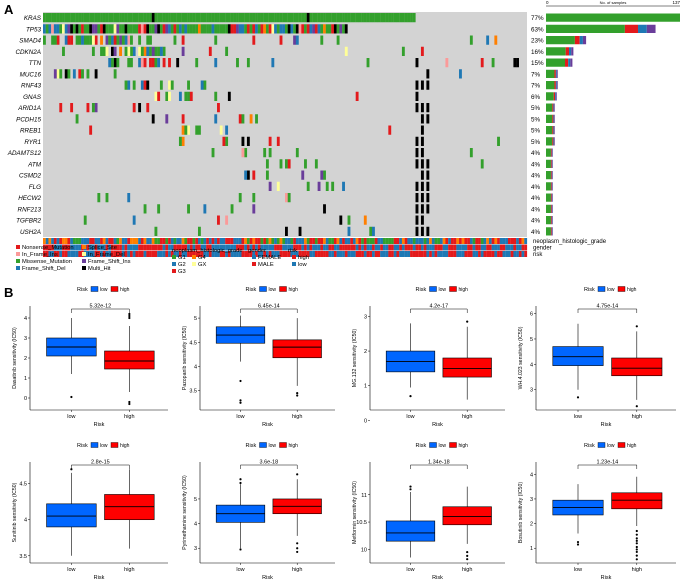  Describe the element at coordinates (542, 249) in the screenshot. I see `annotation-track-label: gender` at that location.